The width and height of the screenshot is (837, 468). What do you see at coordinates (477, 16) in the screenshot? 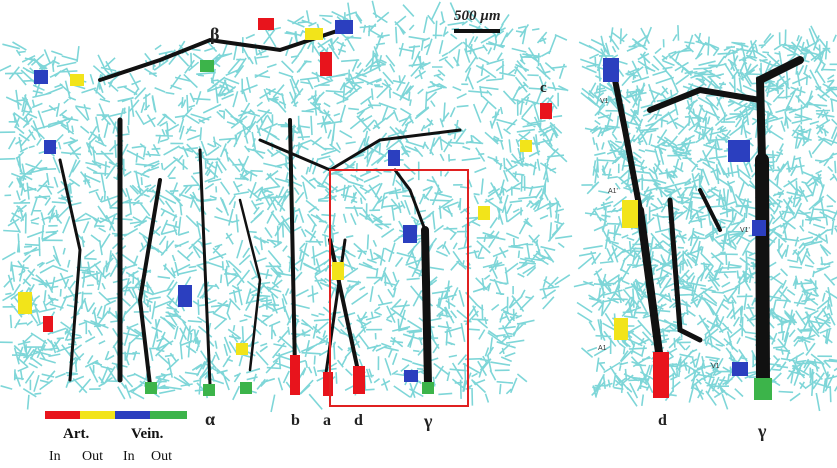
I see `scale-bar-label: 500 µm` at bounding box center [477, 16].